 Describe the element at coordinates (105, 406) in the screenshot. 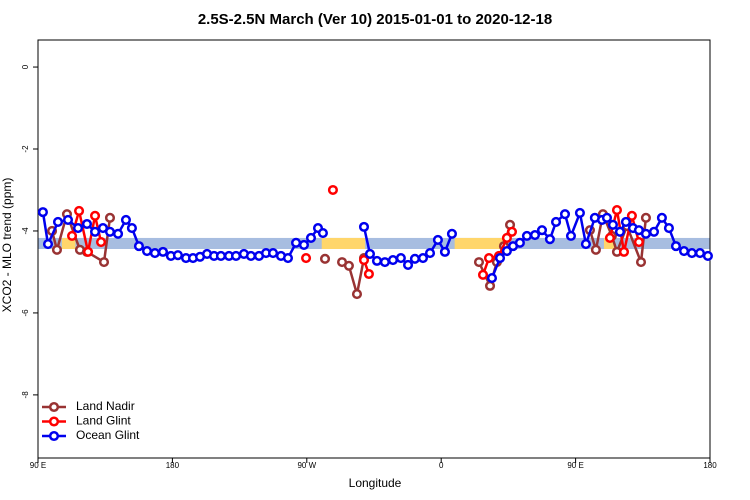

I see `legend-label: Land Nadir` at that location.